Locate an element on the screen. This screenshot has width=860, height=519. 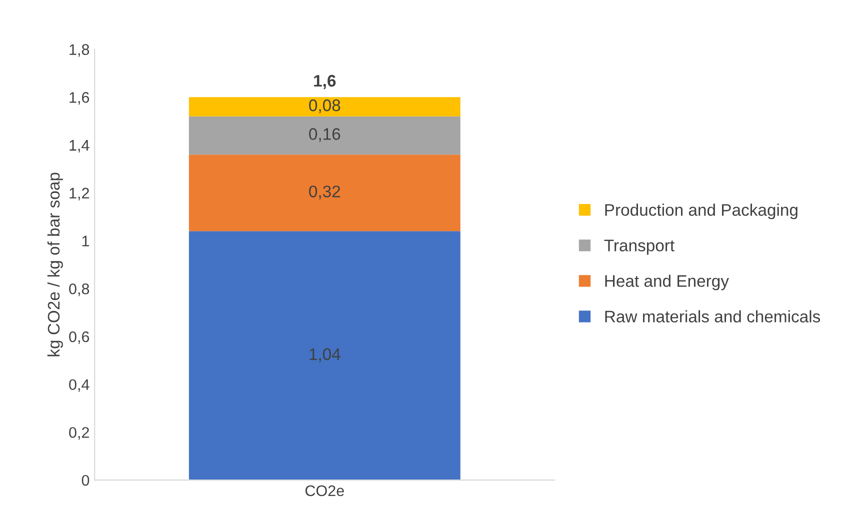
data-label: 1,04 is located at coordinates (325, 355).